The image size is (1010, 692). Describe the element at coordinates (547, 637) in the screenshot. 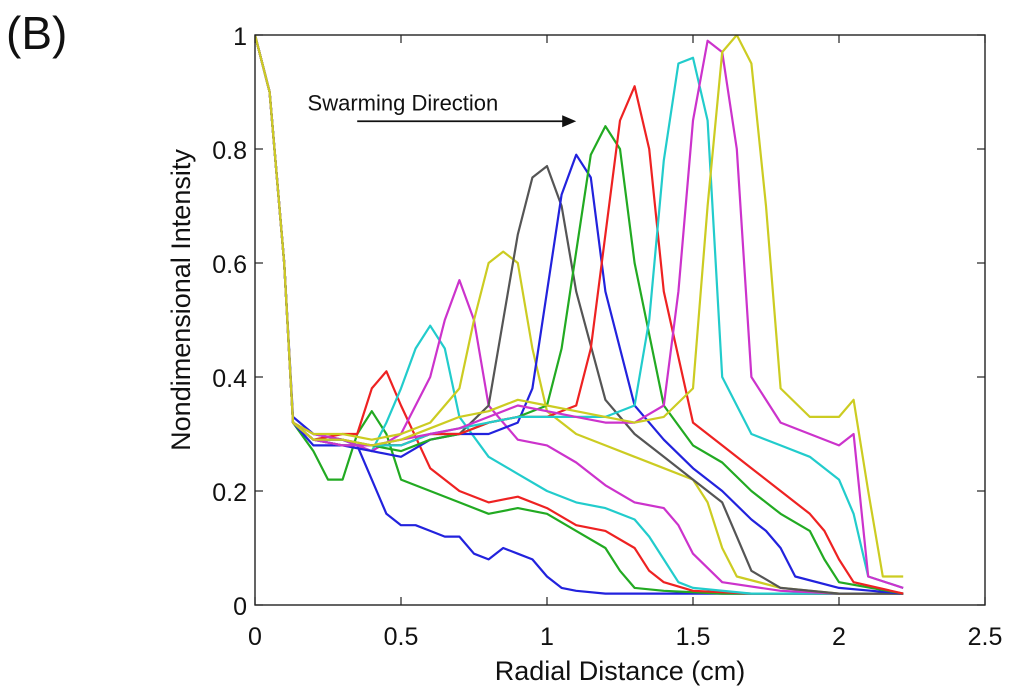

I see `x-tick-label: 1` at that location.